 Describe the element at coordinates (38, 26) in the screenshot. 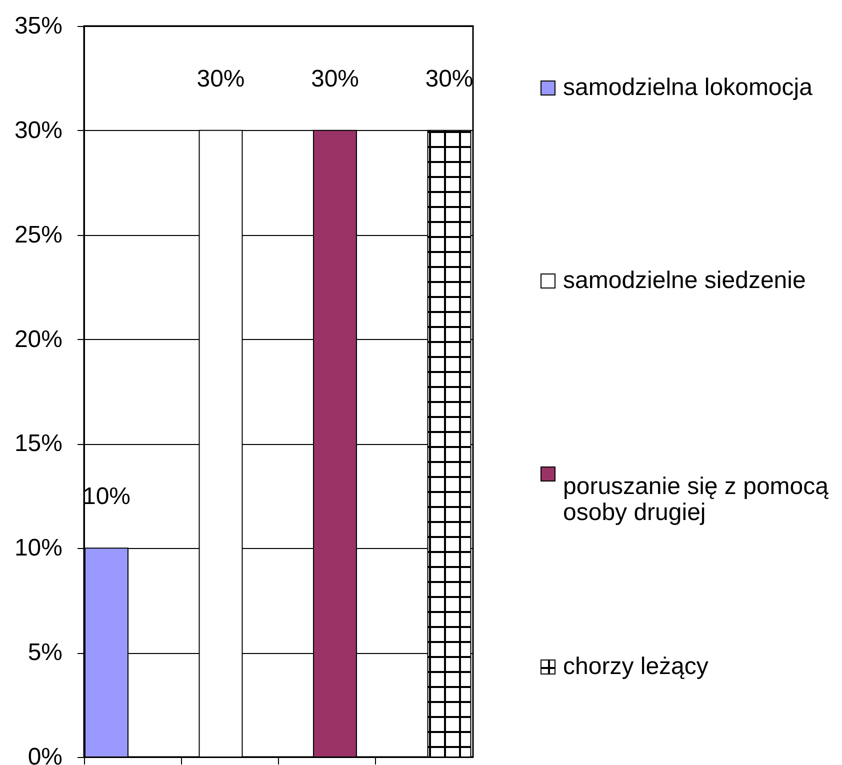

I see `y-tick-label: 35%` at that location.